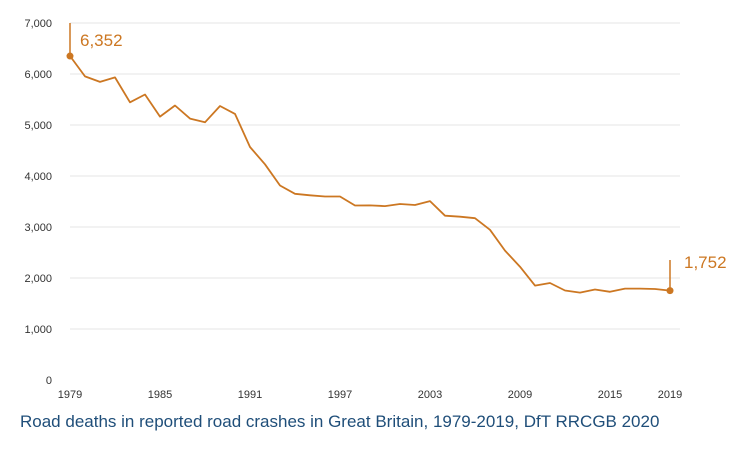 This screenshot has height=459, width=733. What do you see at coordinates (49, 381) in the screenshot?
I see `y-tick-label: 0` at bounding box center [49, 381].